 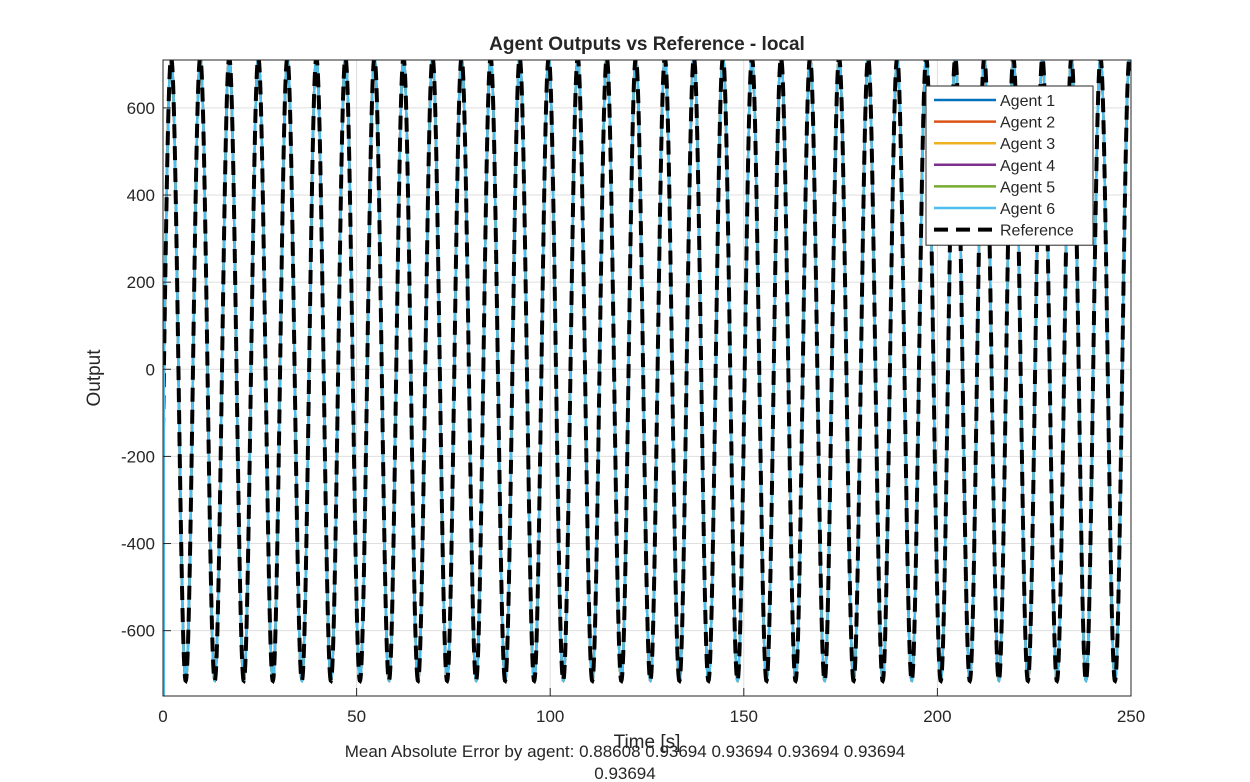 I want to click on legend-reference-label: Reference, so click(x=1037, y=231).